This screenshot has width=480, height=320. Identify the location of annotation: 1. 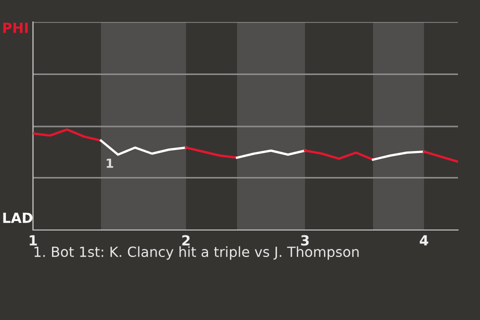
(110, 163).